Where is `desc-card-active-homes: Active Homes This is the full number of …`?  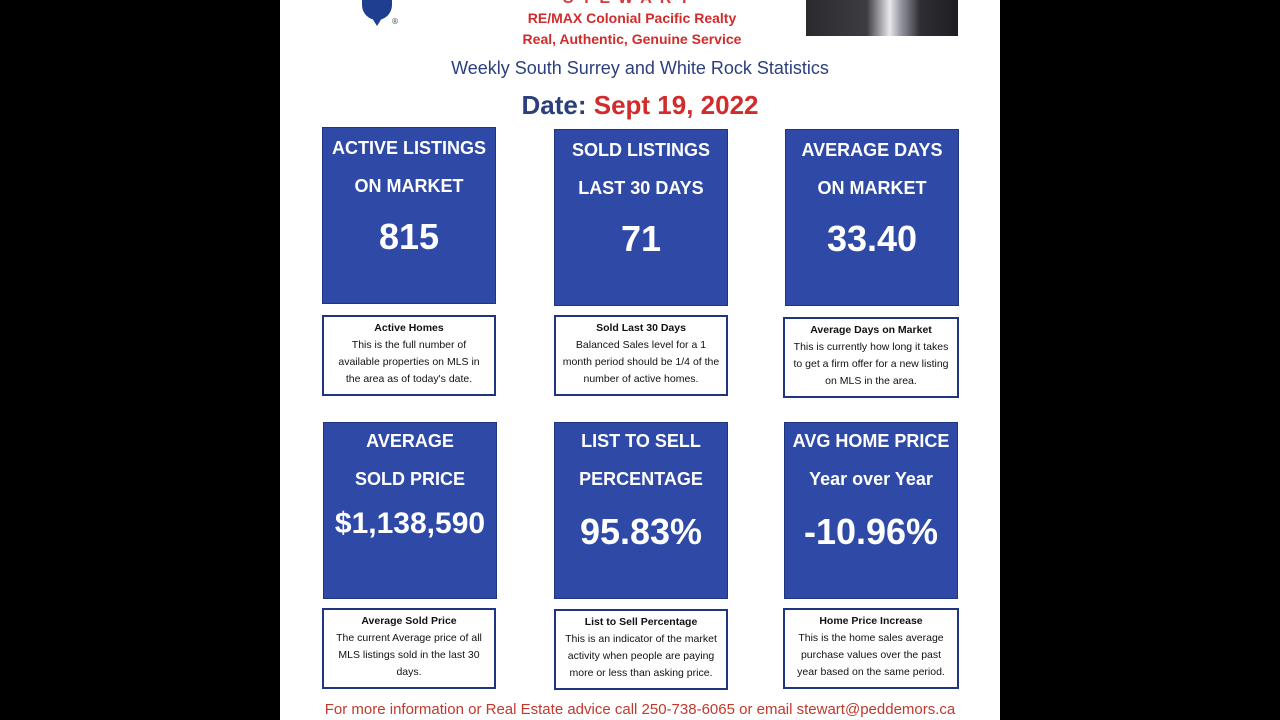 desc-card-active-homes: Active Homes This is the full number of … is located at coordinates (409, 355).